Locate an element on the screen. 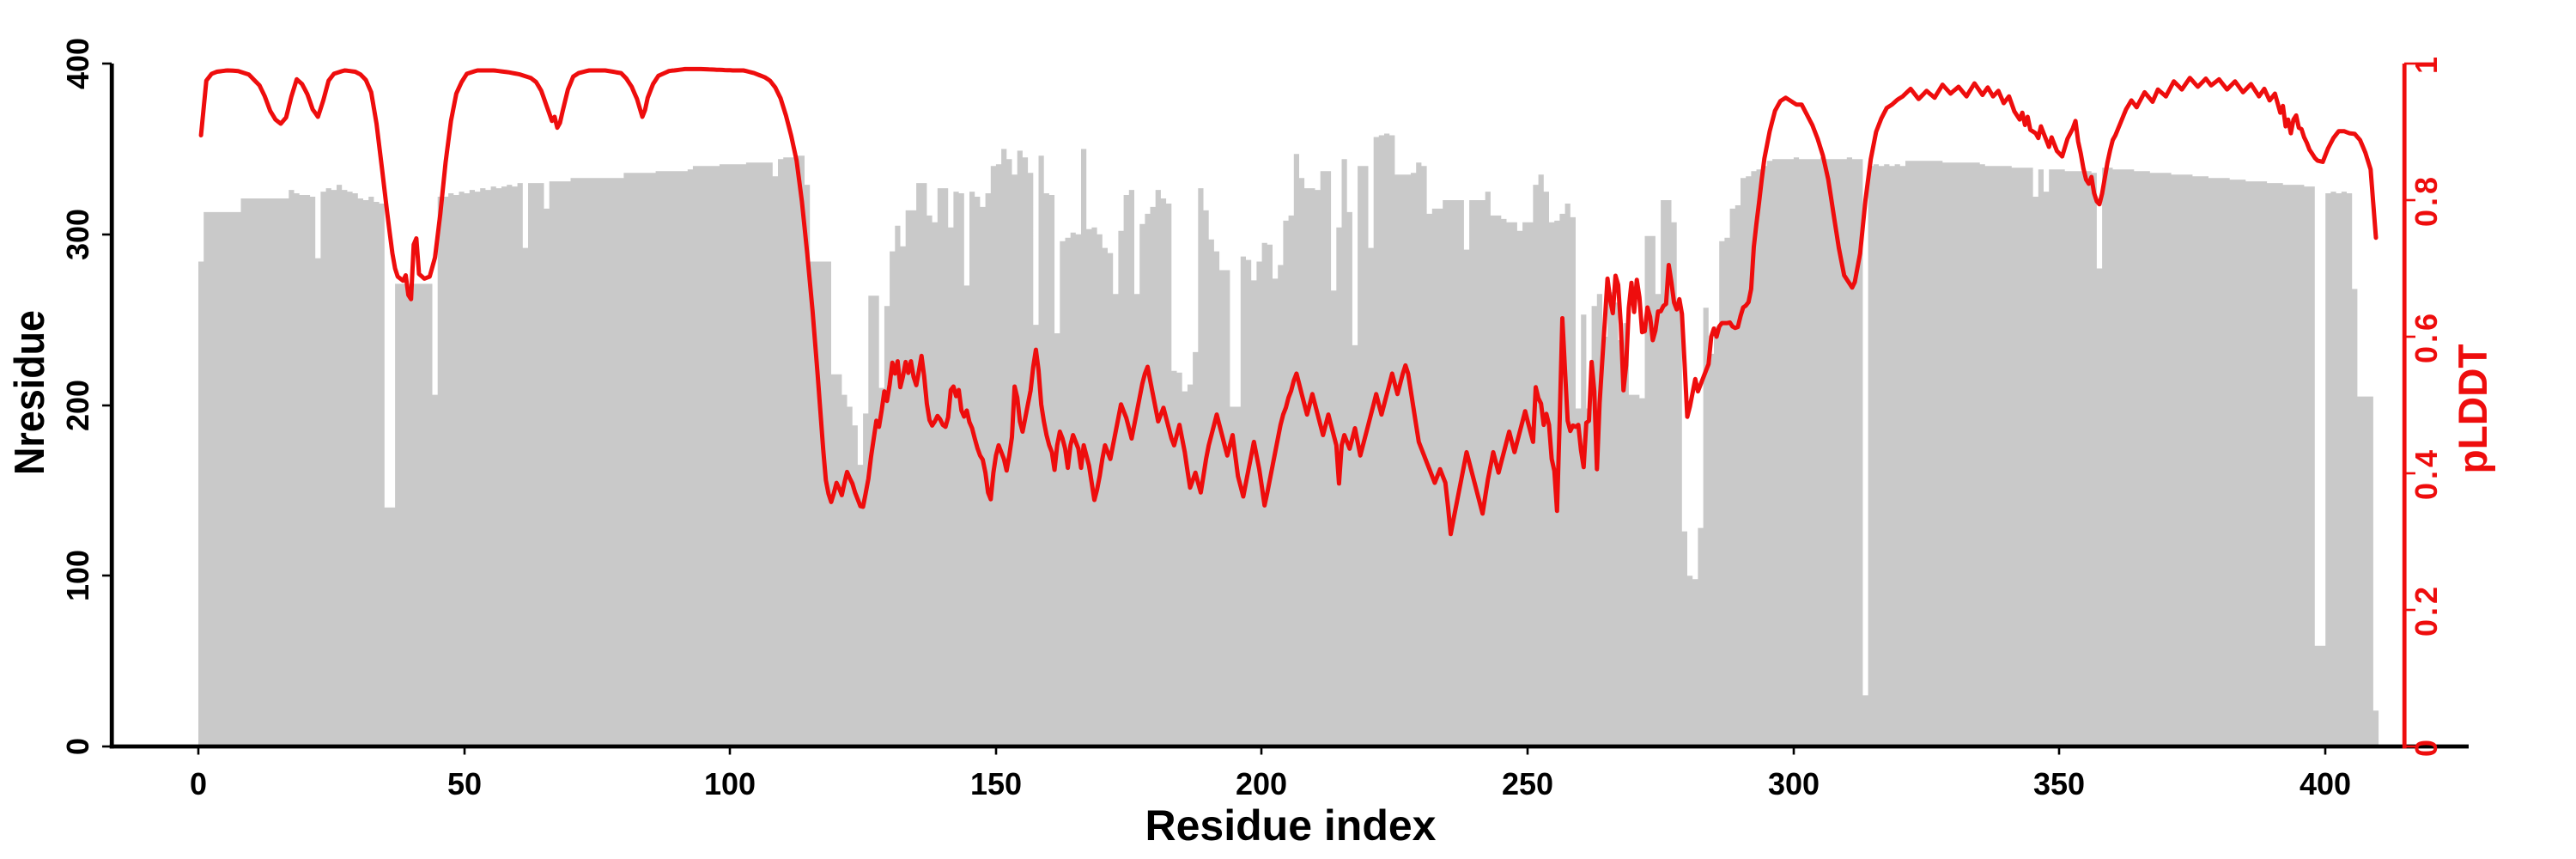  svg-text: 150 is located at coordinates (996, 783).